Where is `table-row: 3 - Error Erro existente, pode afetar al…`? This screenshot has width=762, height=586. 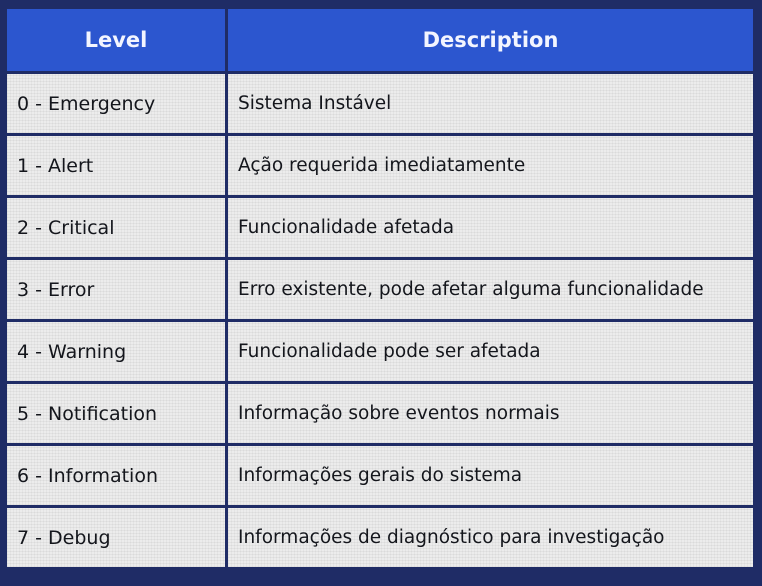
table-row: 3 - Error Erro existente, pode afetar al… is located at coordinates (380, 289).